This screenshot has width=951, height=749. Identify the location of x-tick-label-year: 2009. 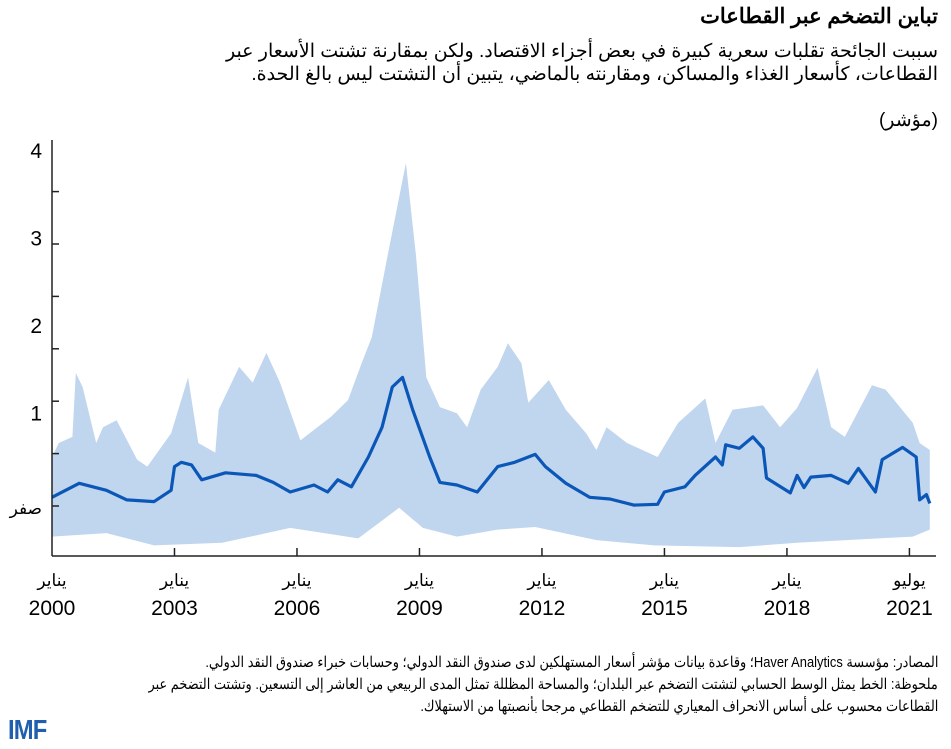
(419, 608).